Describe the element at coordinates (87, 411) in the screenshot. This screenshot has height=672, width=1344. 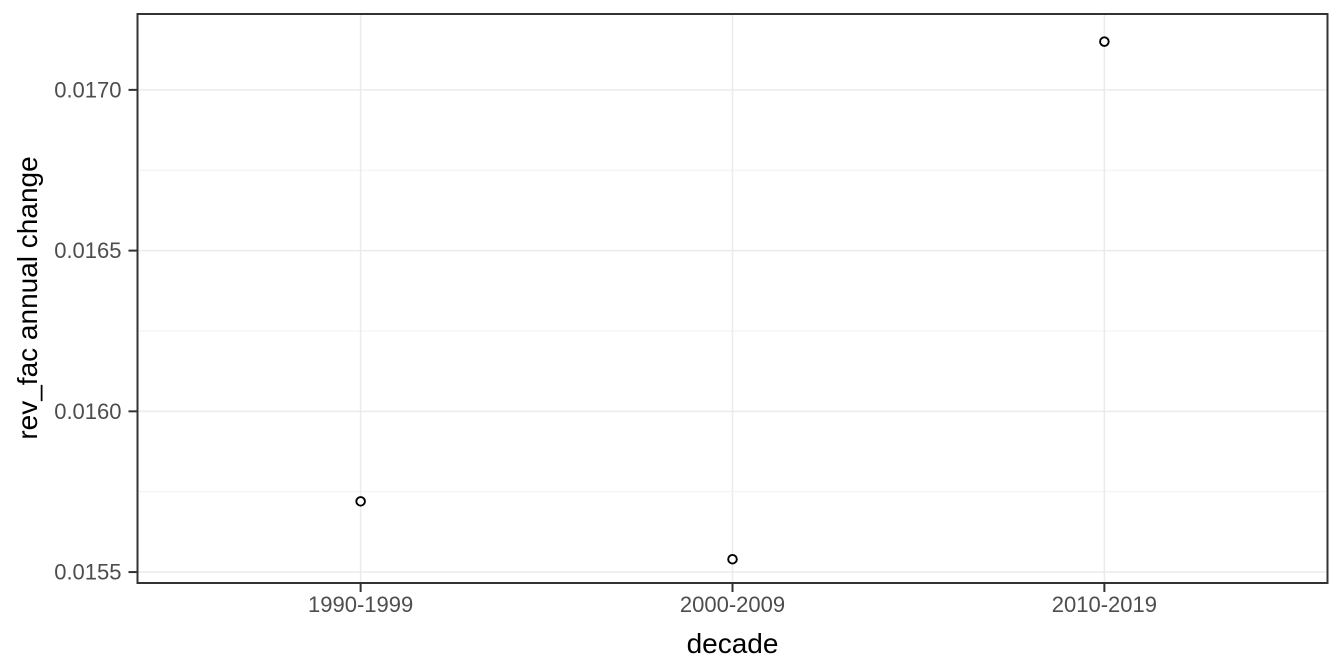
I see `y-tick-label: 0.0160` at that location.